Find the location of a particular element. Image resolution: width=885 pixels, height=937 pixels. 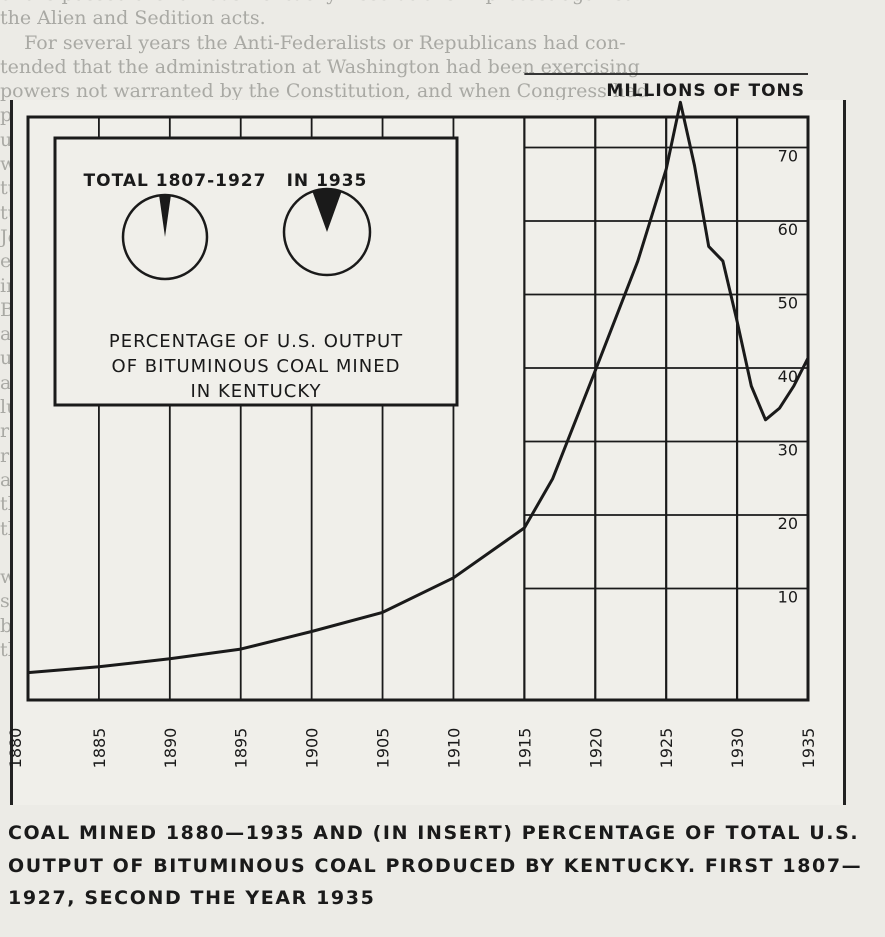

x-tick-label-1905: 1905 is located at coordinates (383, 748).